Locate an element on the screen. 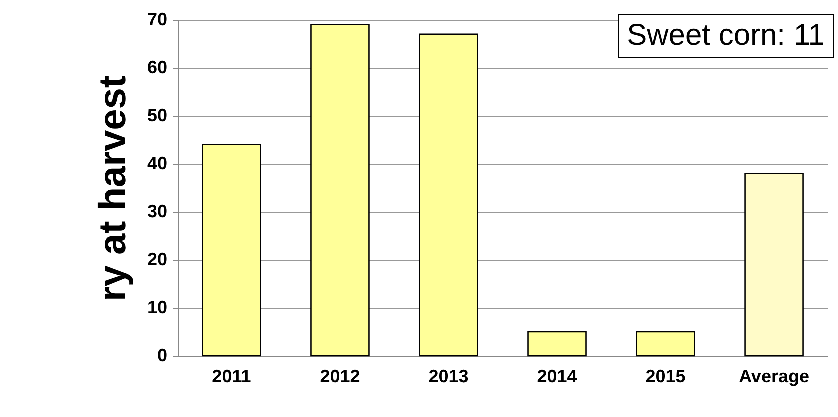 This screenshot has height=417, width=838. y-axis-title: ry at harvest is located at coordinates (113, 188).